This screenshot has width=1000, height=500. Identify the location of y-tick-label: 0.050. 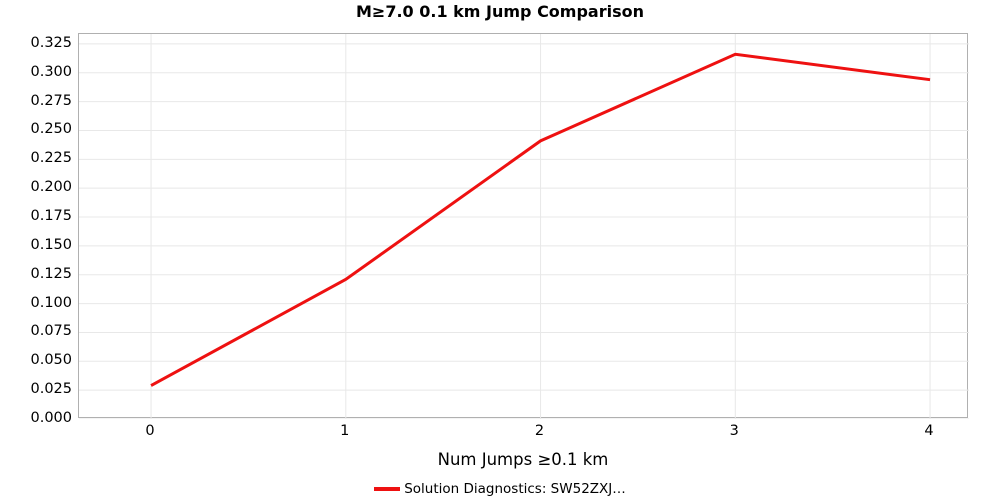
(51, 360).